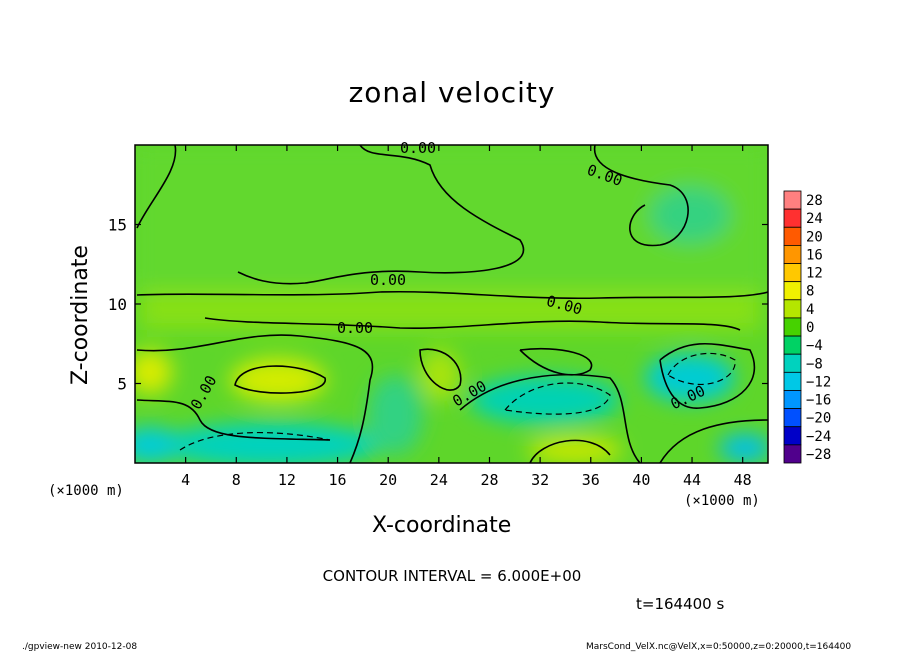 Image resolution: width=904 pixels, height=654 pixels. I want to click on colorbar: 28 24 20 16 12 8 4 0 −4 −8 −12 −16 −20 −24 −28, so click(807, 327).